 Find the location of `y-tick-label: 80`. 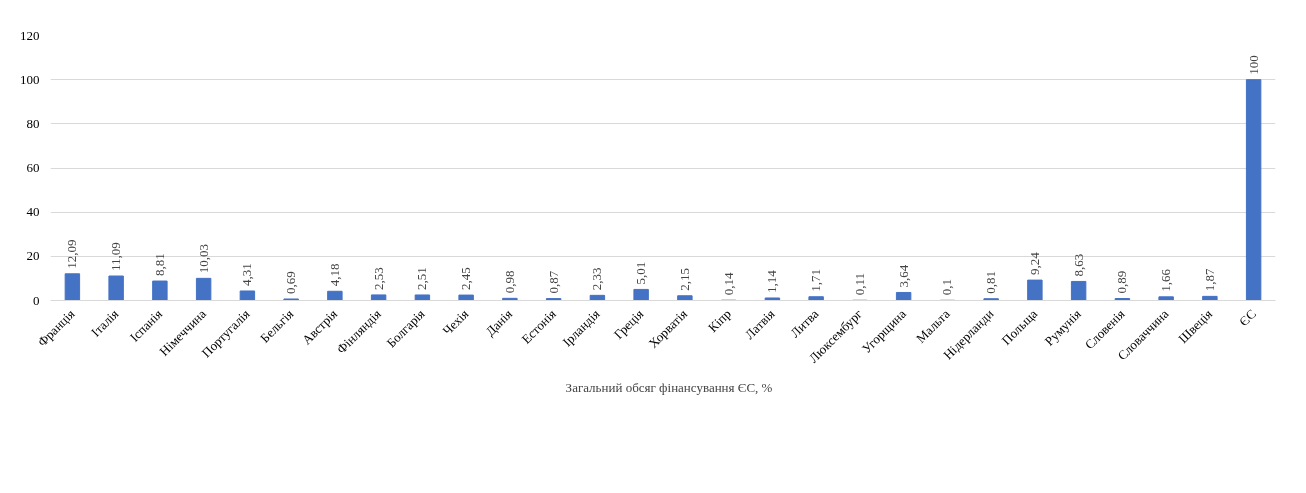

y-tick-label: 80 is located at coordinates (33, 123).